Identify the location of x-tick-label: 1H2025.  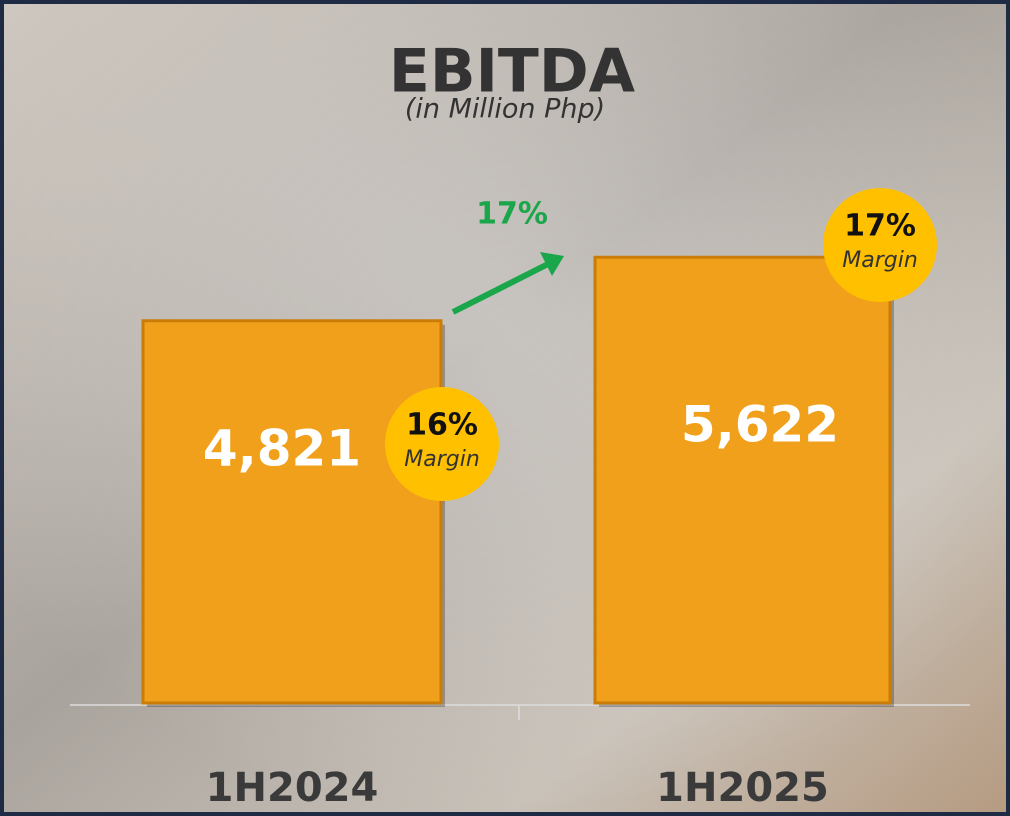
(742, 788).